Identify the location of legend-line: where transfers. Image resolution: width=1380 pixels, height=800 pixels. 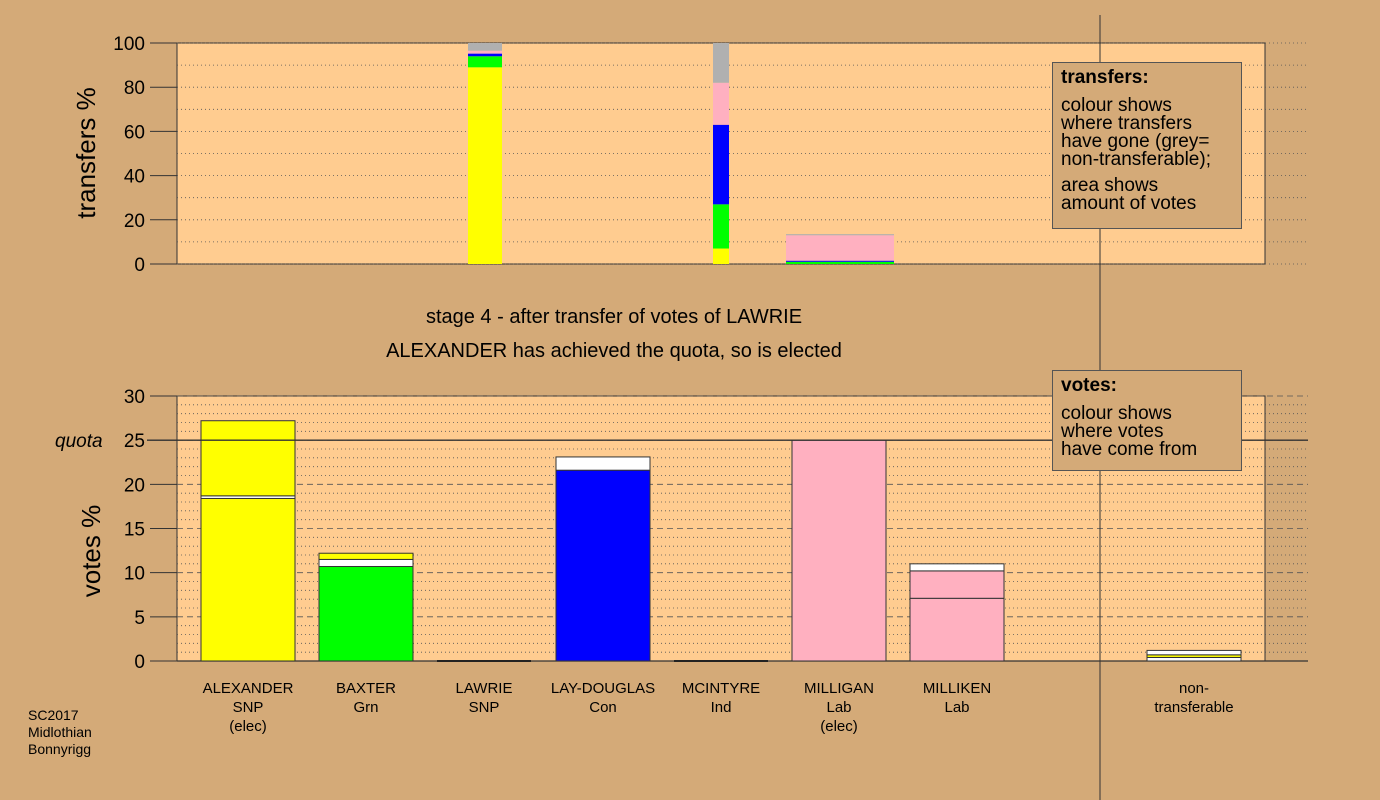
(1126, 123).